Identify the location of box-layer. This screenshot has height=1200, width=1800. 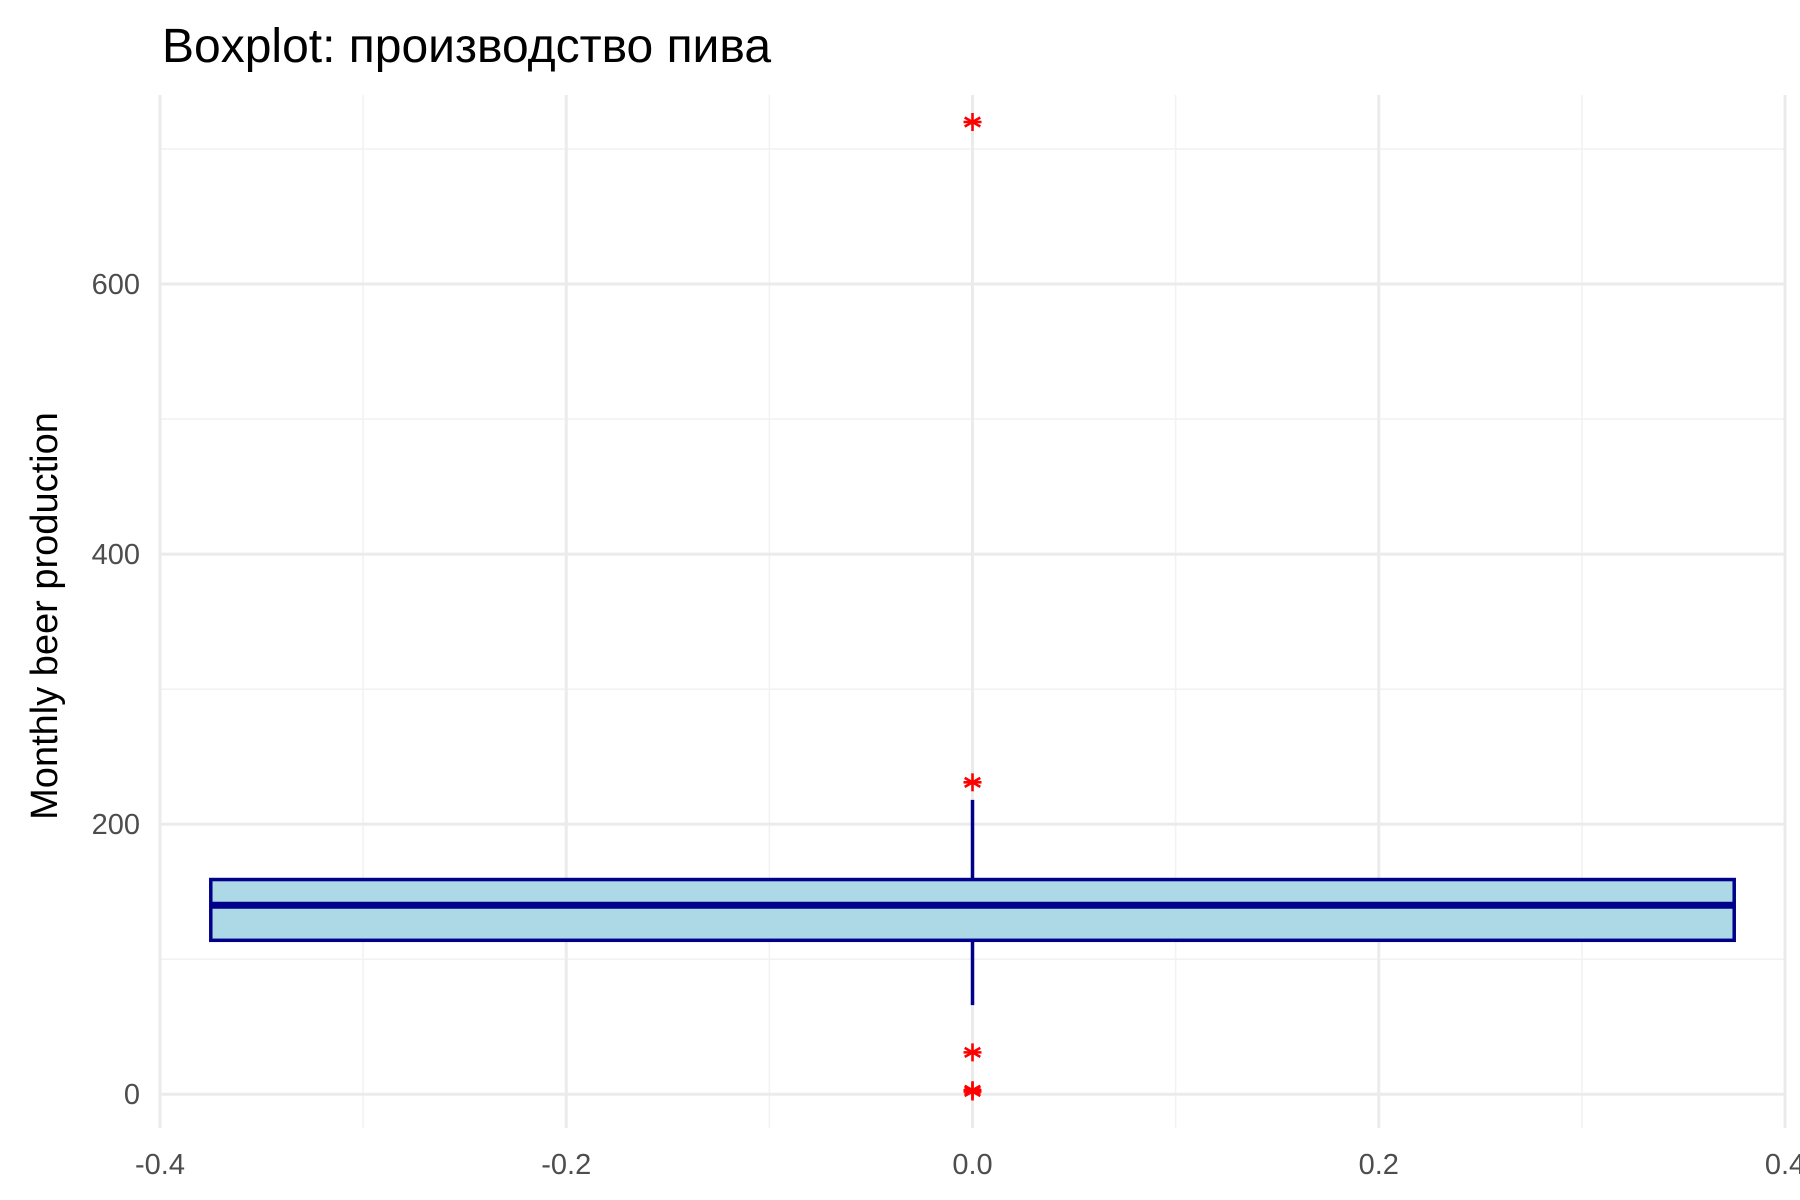
(972, 902).